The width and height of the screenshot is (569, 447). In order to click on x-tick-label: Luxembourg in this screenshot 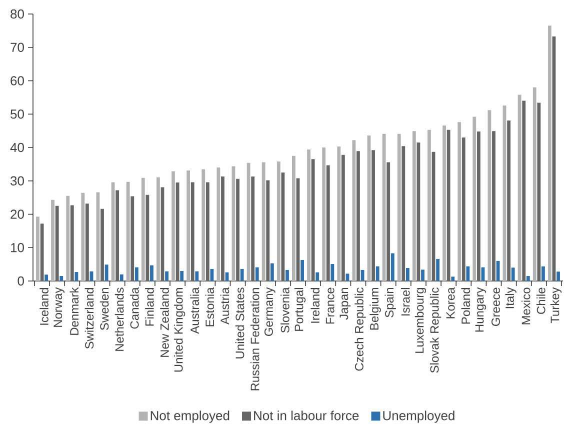, I will do `click(420, 320)`.